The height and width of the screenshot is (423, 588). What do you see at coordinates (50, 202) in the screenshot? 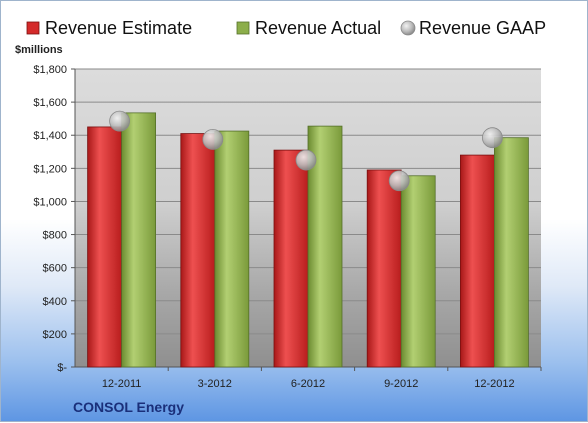
I see `y-tick-label: $1,000` at bounding box center [50, 202].